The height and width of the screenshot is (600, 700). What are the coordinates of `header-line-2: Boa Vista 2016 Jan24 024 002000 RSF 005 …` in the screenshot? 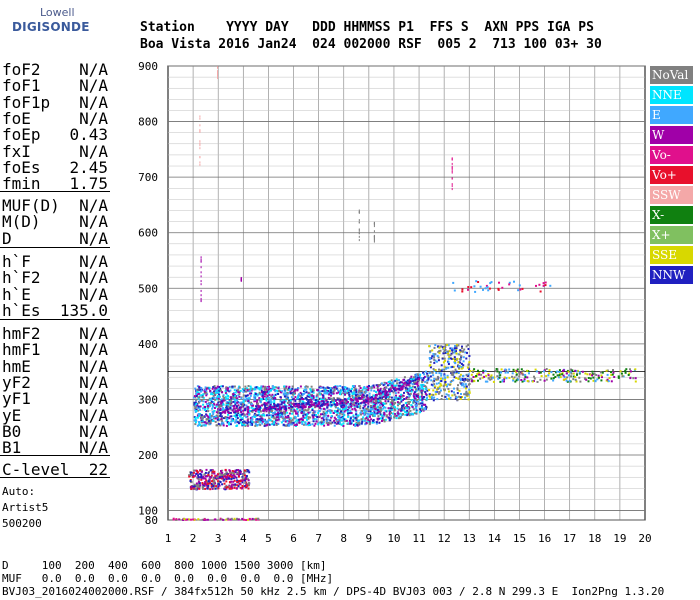 It's located at (371, 44).